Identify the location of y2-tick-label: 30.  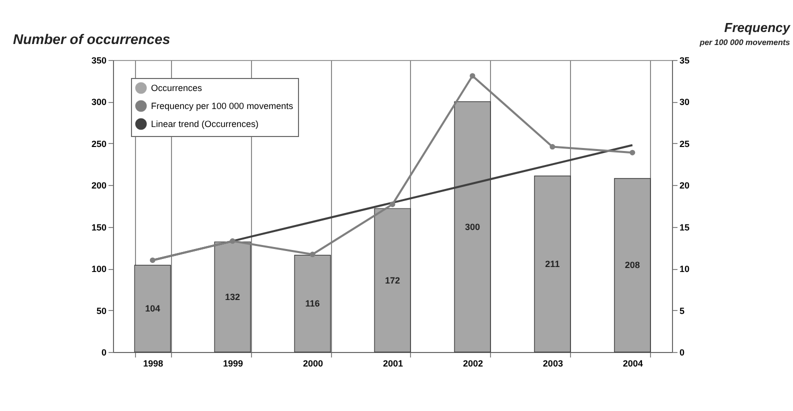
(685, 102).